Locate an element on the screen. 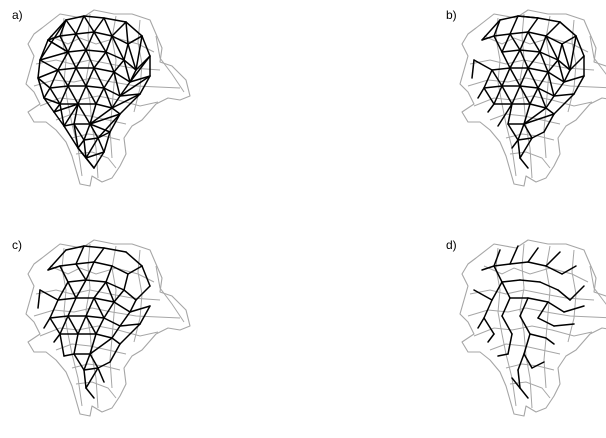 Image resolution: width=606 pixels, height=438 pixels. panel-a-map is located at coordinates (108, 98).